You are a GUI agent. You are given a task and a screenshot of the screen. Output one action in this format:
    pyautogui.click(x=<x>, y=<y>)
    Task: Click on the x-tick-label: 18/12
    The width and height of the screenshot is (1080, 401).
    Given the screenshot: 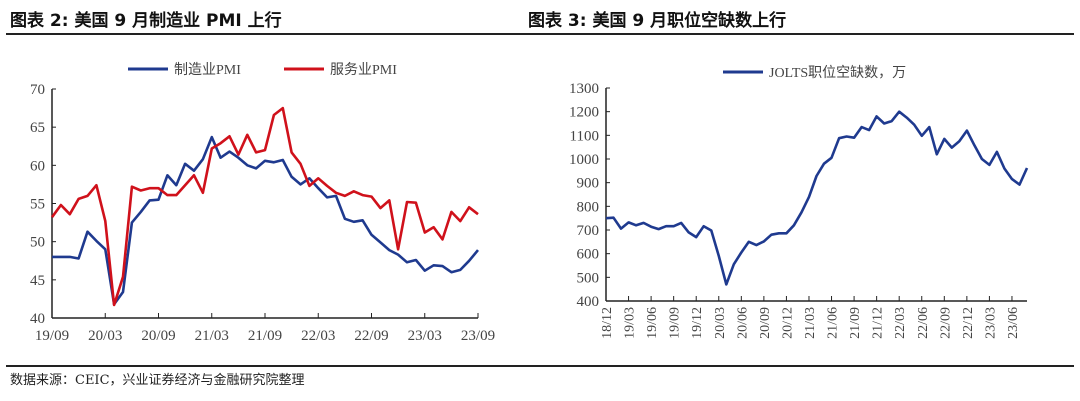 What is the action you would take?
    pyautogui.click(x=607, y=323)
    